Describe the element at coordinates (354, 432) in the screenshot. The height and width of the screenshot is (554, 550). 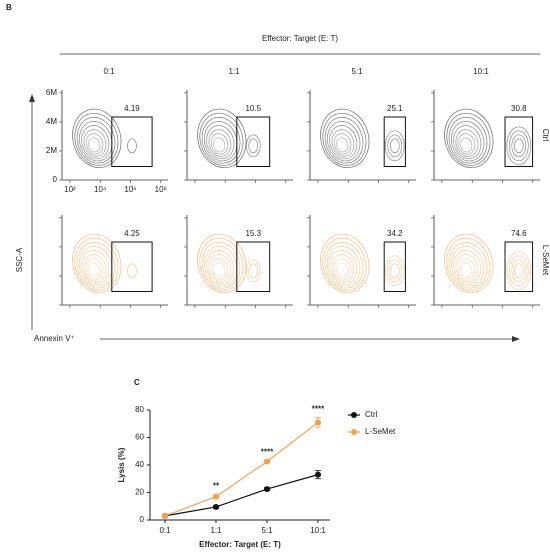
I see `legend-marker` at that location.